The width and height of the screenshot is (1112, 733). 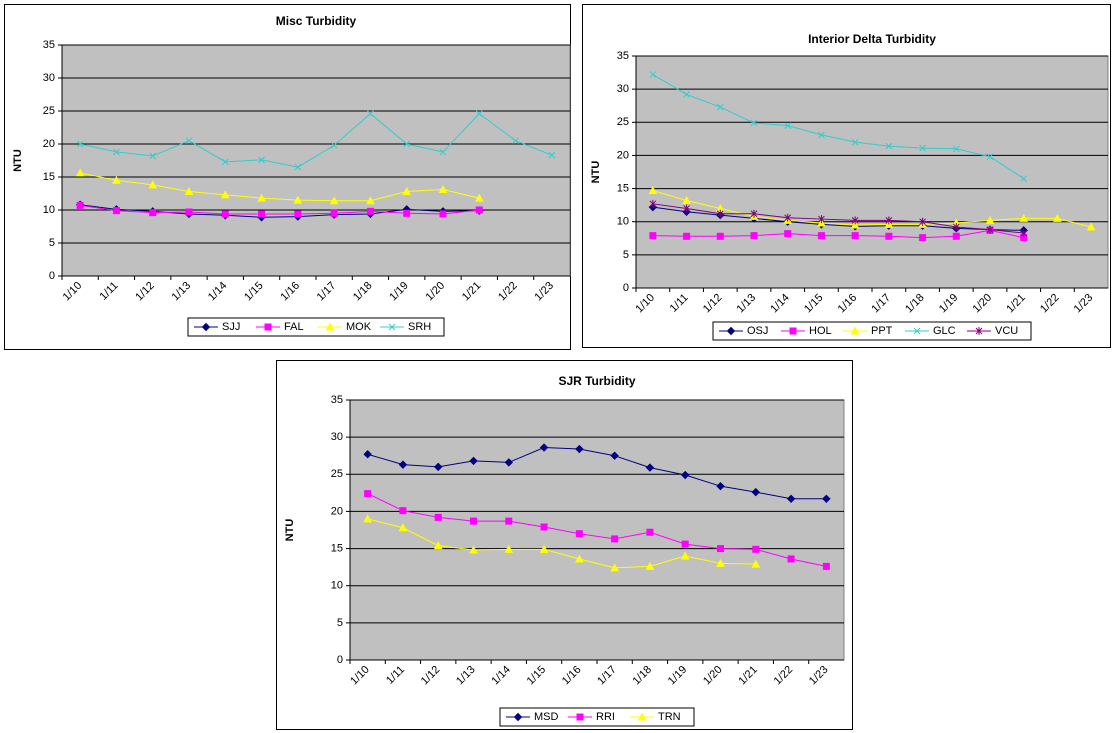 What do you see at coordinates (623, 122) in the screenshot?
I see `y-tick-label: 25` at bounding box center [623, 122].